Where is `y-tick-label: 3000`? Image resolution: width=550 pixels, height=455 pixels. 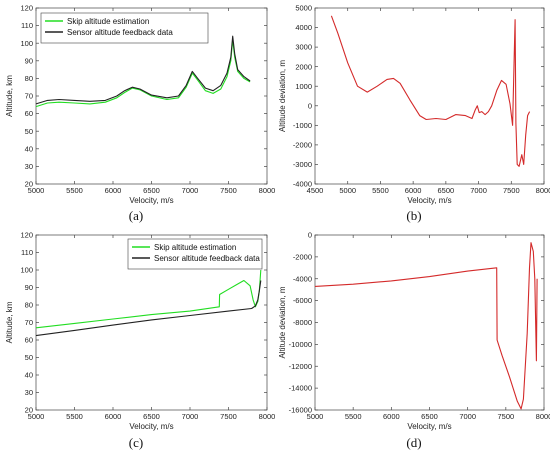
y-tick-label: 3000 is located at coordinates (303, 47).